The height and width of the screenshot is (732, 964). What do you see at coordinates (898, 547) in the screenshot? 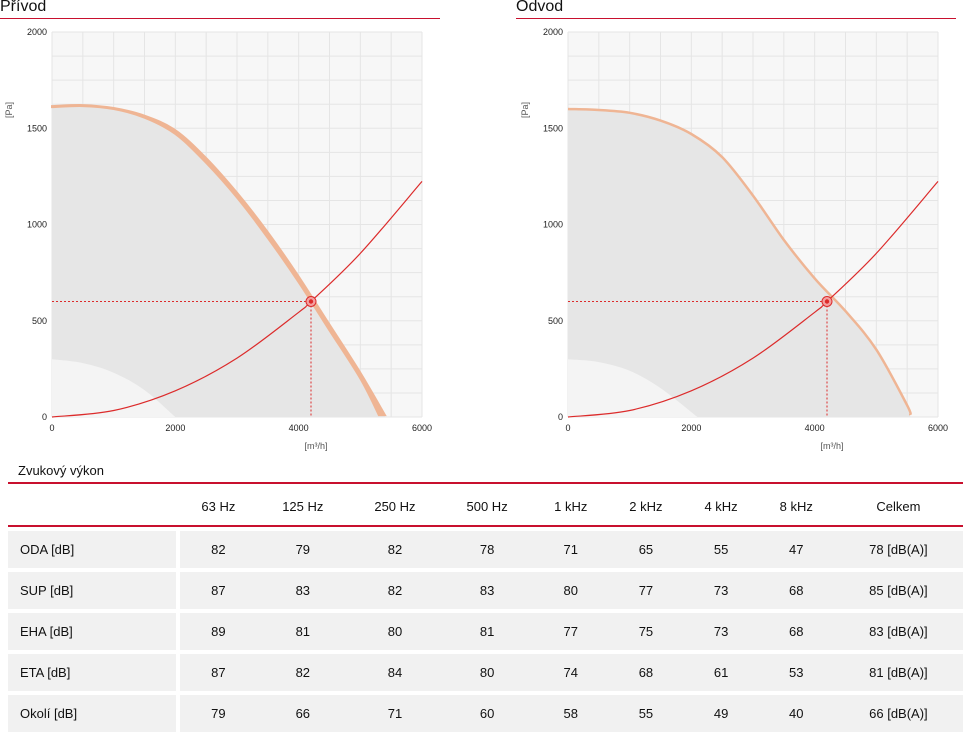
I see `table-cell: 78 [dB(A)]` at bounding box center [898, 547].